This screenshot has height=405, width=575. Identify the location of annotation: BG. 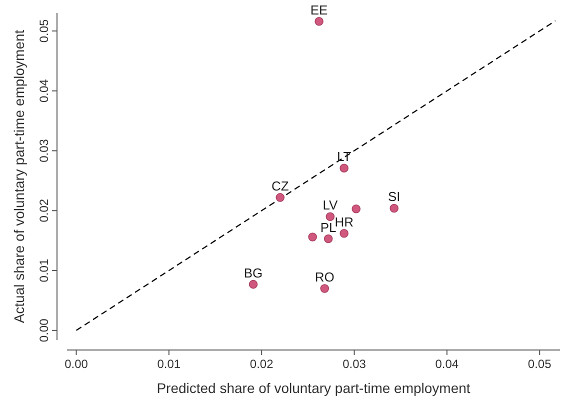
(253, 272).